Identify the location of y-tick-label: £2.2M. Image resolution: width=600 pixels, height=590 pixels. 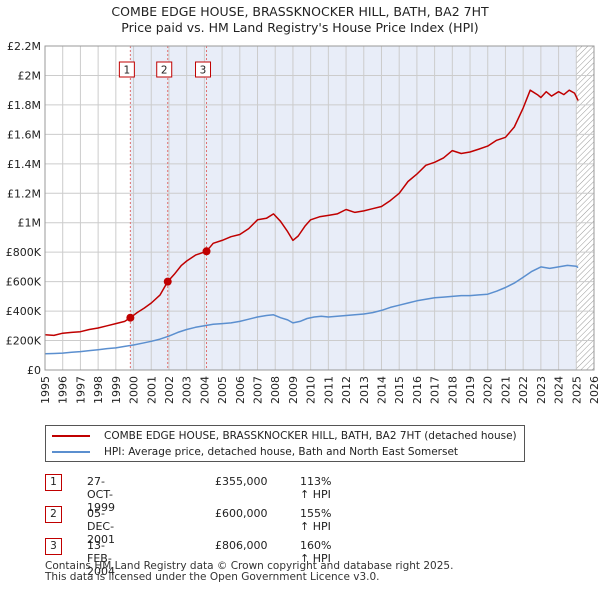
(24, 46).